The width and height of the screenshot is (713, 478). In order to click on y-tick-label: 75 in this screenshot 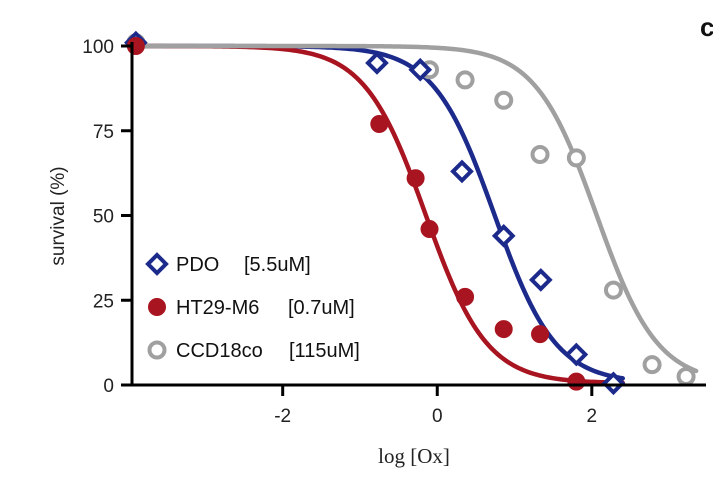, I will do `click(103, 132)`.